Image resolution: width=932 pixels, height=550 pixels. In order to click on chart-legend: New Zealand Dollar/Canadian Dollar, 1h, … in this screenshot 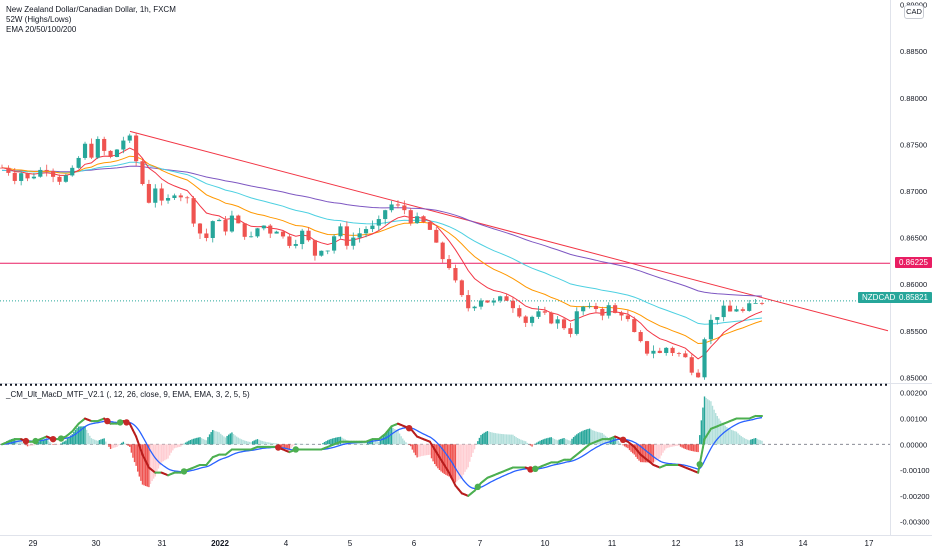, I will do `click(91, 20)`.